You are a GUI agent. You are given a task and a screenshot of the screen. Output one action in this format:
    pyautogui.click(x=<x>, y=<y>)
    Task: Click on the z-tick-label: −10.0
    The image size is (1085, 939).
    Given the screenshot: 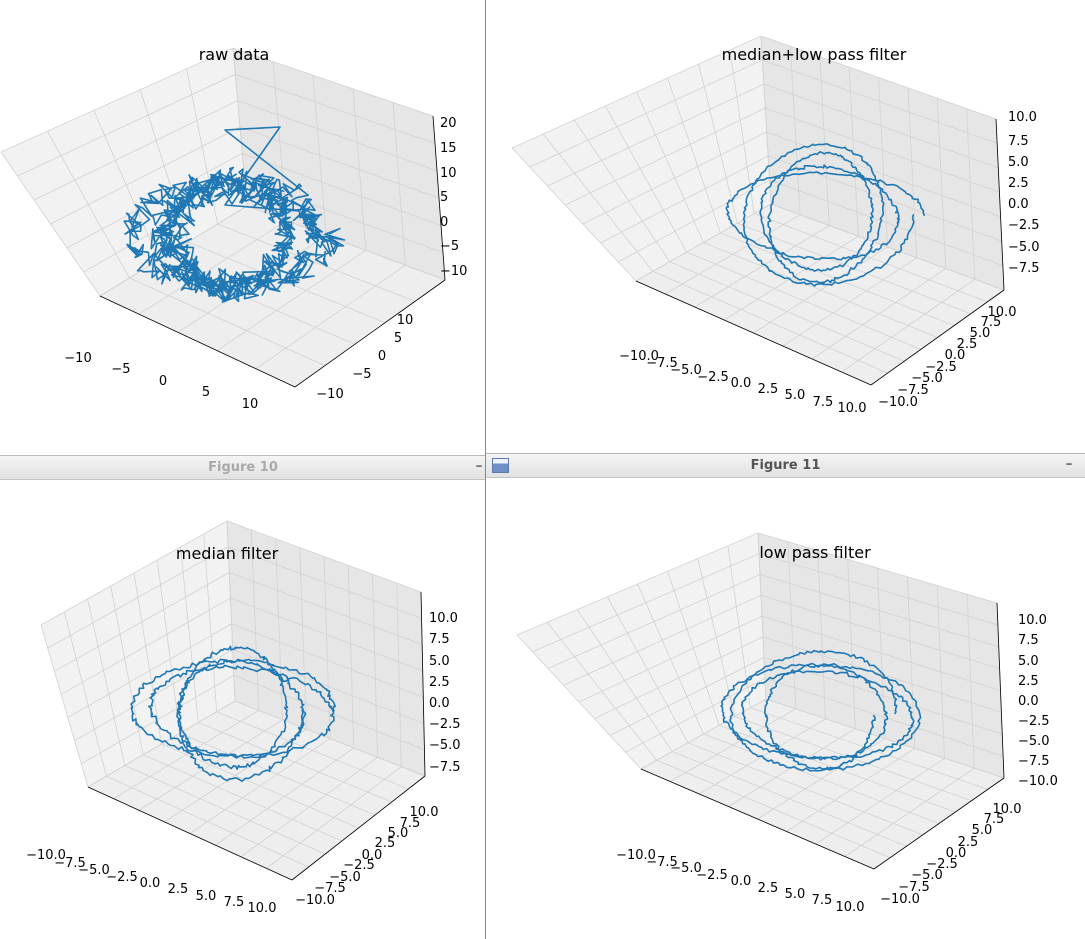 What is the action you would take?
    pyautogui.click(x=1038, y=781)
    